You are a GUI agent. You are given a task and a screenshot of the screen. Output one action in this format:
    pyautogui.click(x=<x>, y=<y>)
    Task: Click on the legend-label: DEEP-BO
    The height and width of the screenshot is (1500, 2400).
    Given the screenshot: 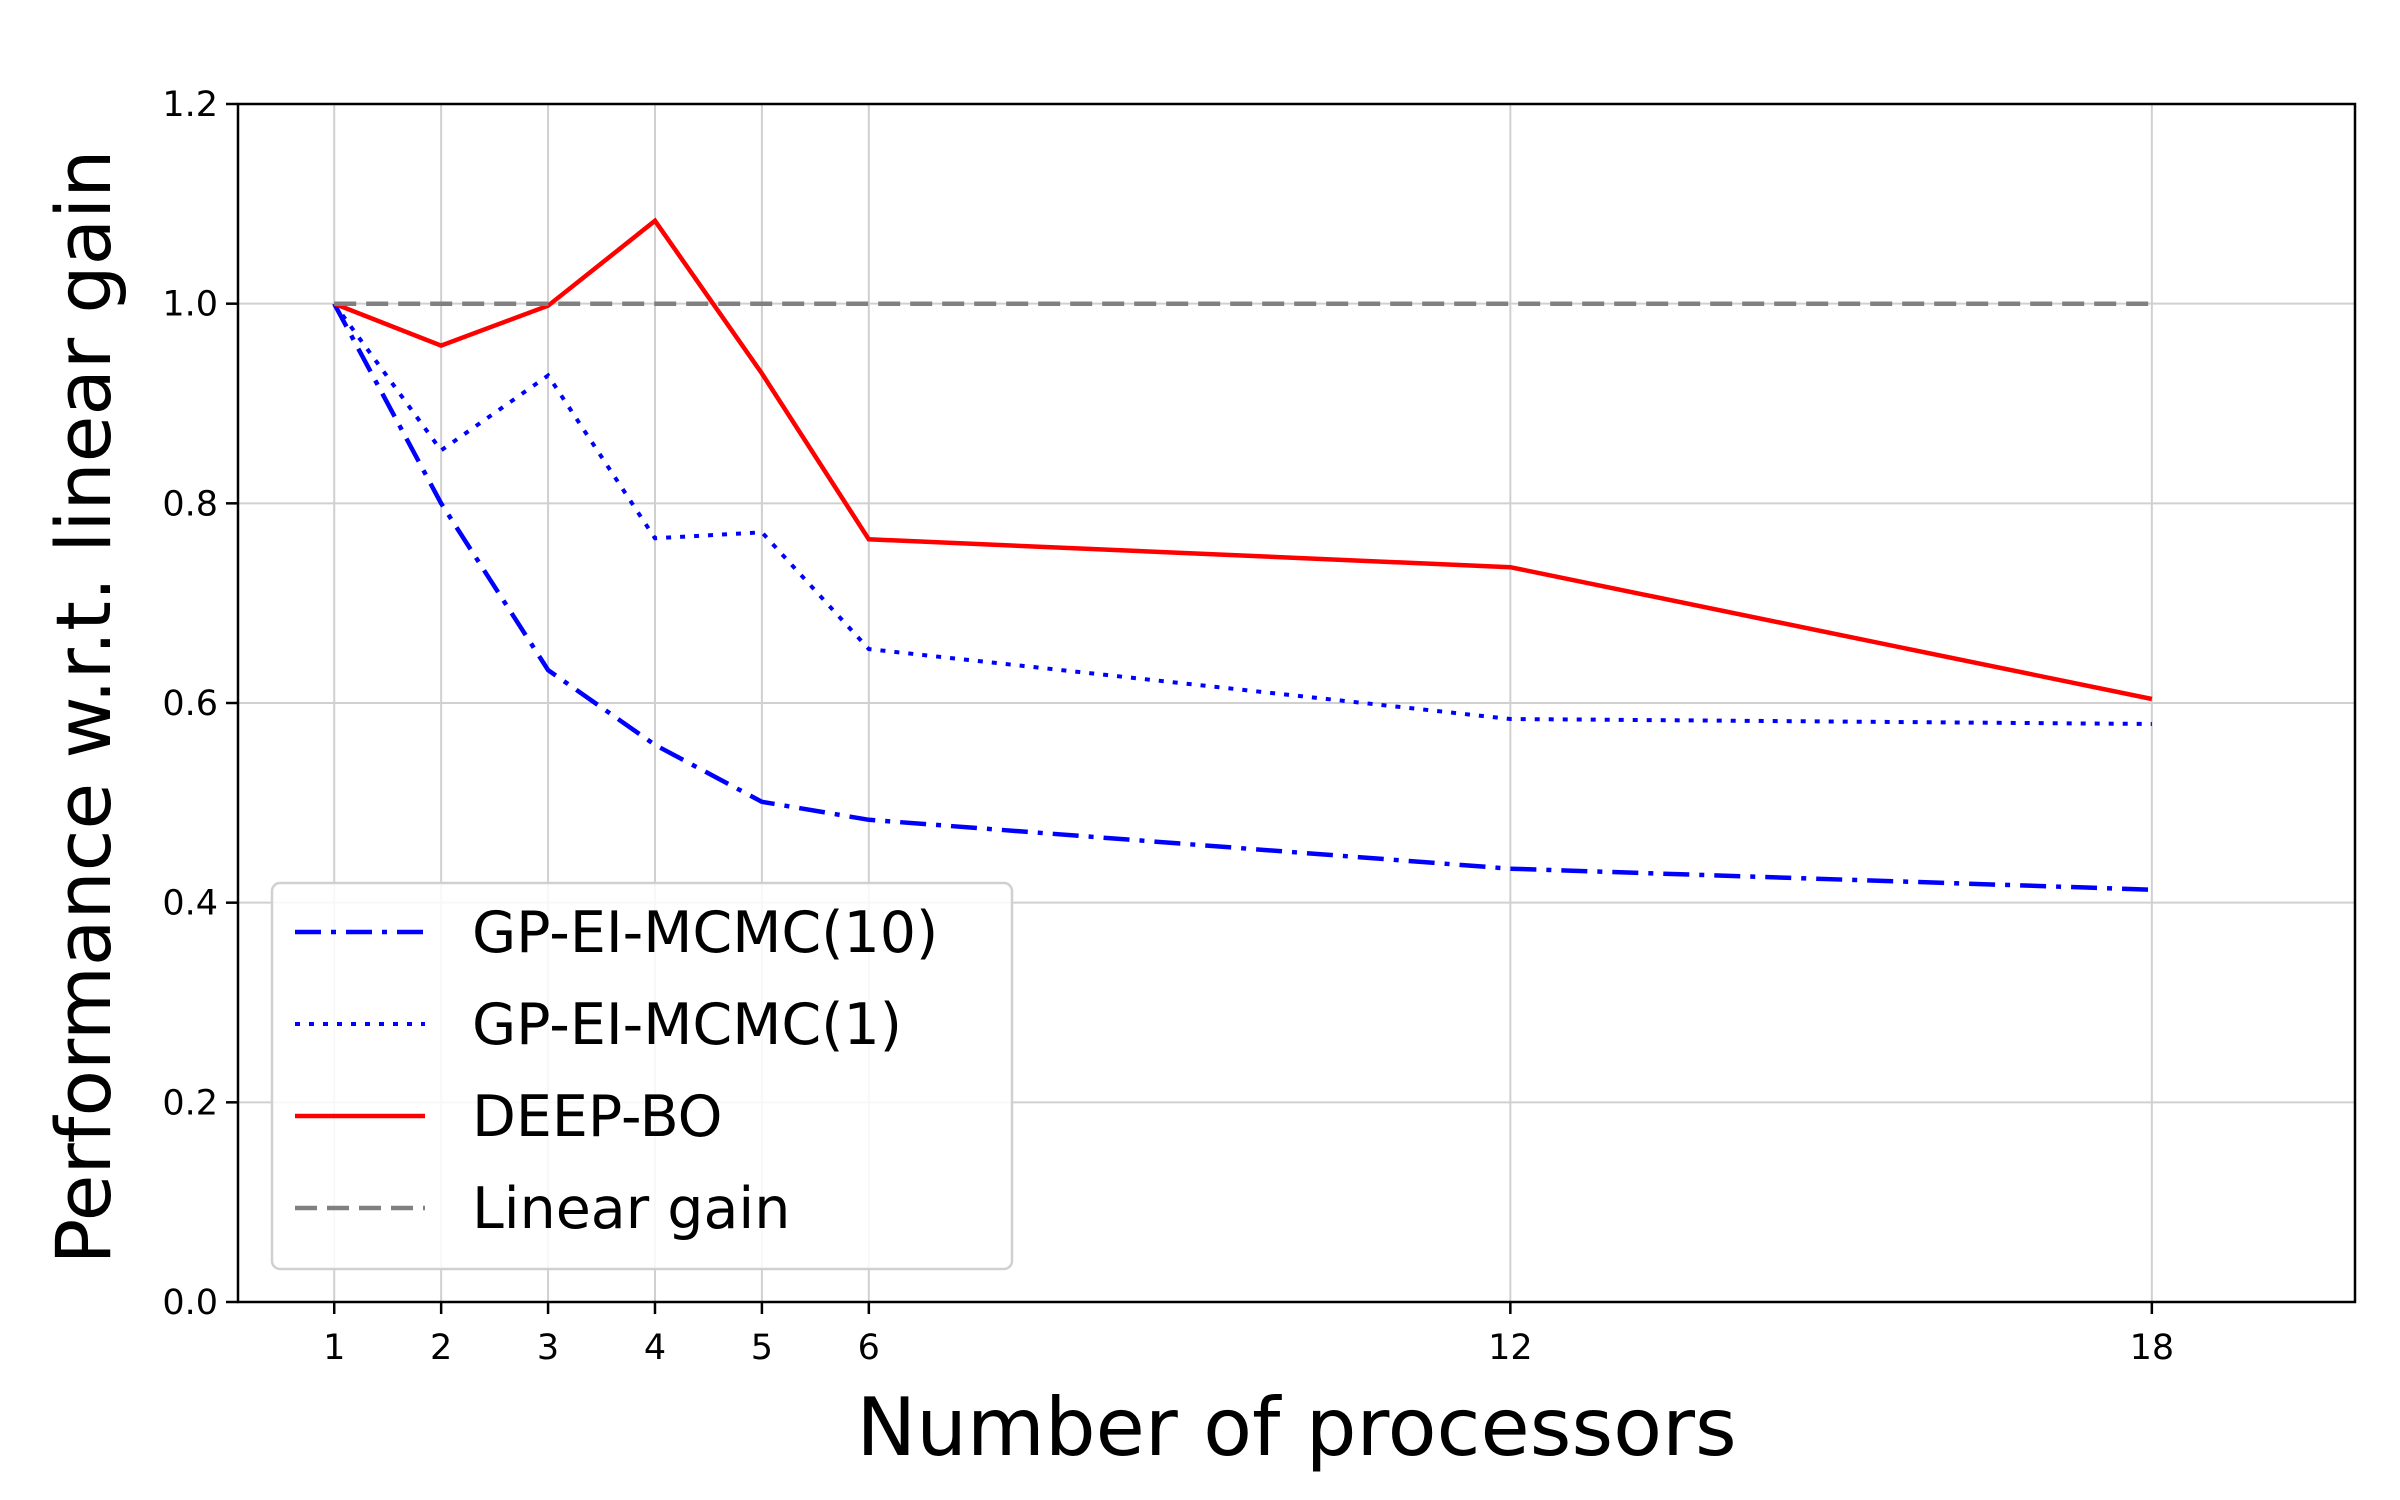 What is the action you would take?
    pyautogui.click(x=597, y=1117)
    